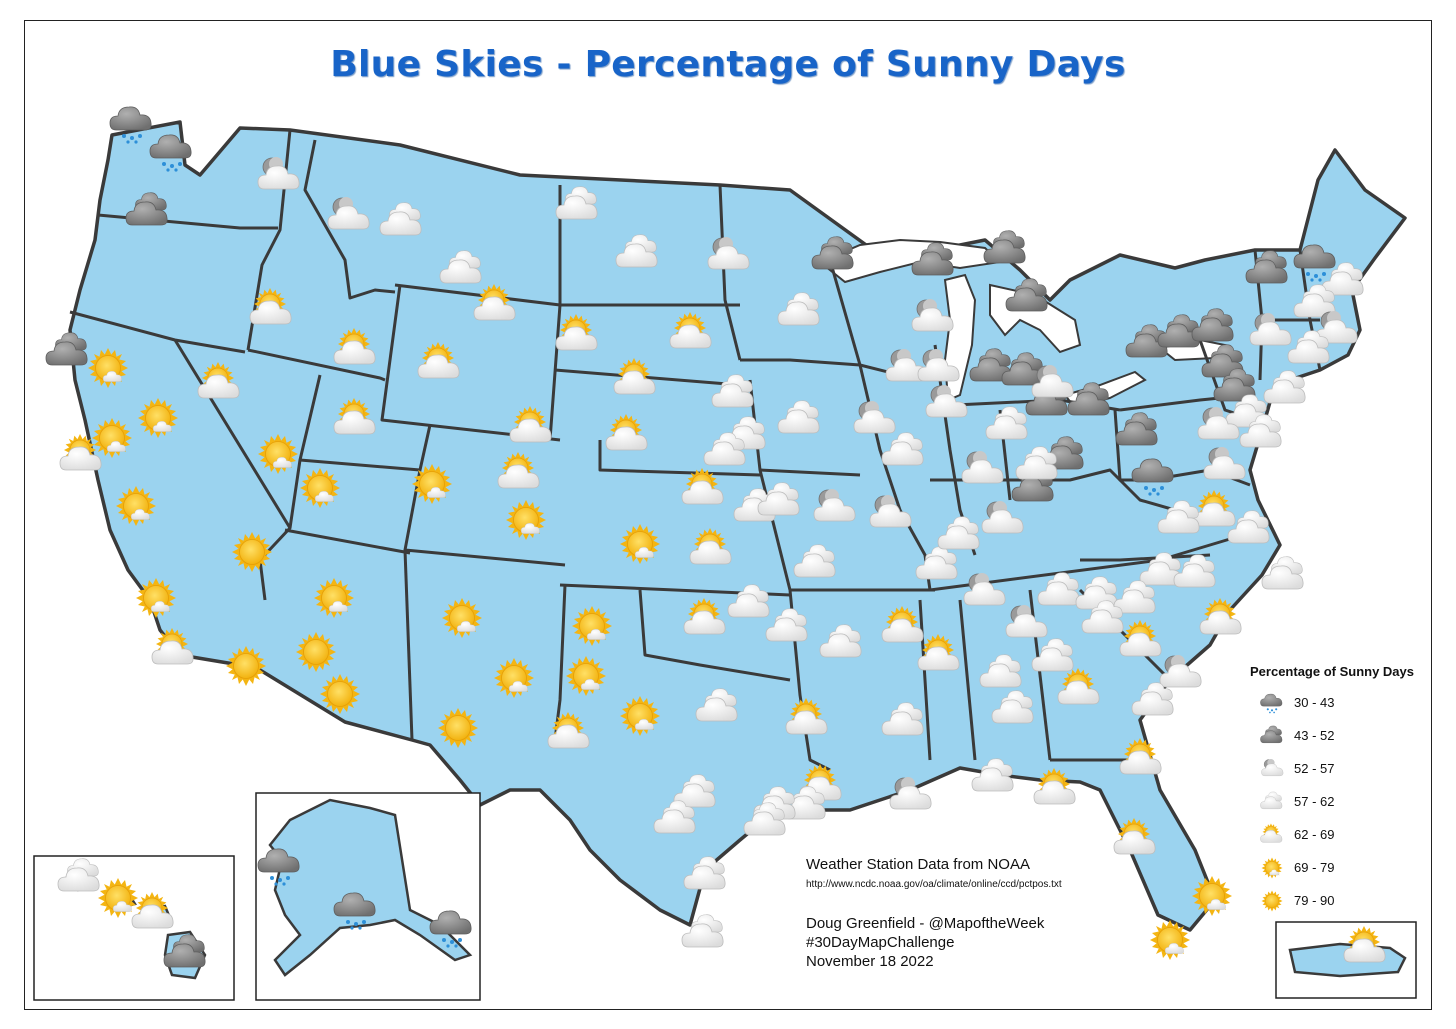 The image size is (1456, 1029). What do you see at coordinates (1345, 802) in the screenshot?
I see `legend-item-57-62: 57 - 62` at bounding box center [1345, 802].